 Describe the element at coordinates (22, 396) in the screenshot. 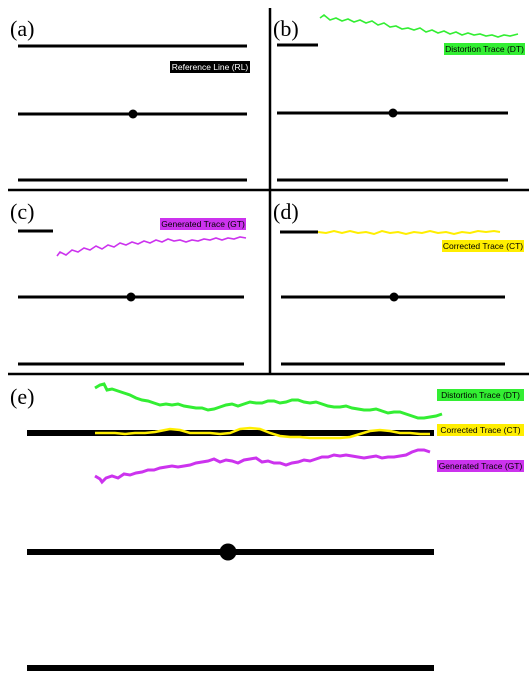

I see `panel-e-label: (e)` at that location.